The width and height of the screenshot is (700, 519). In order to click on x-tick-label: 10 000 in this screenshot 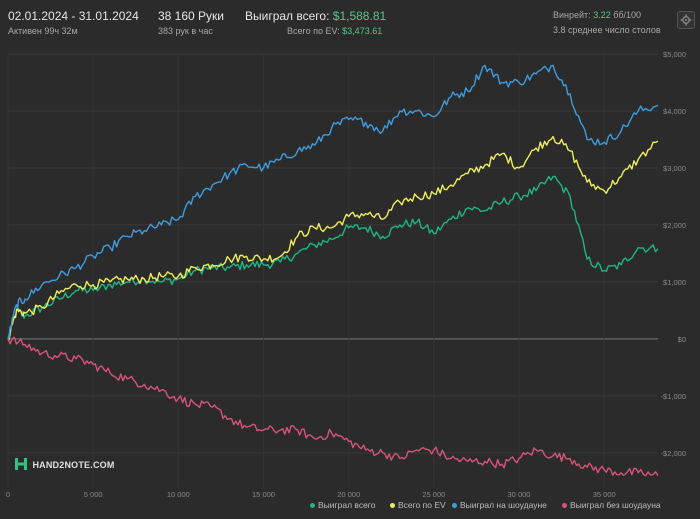, I will do `click(178, 494)`.